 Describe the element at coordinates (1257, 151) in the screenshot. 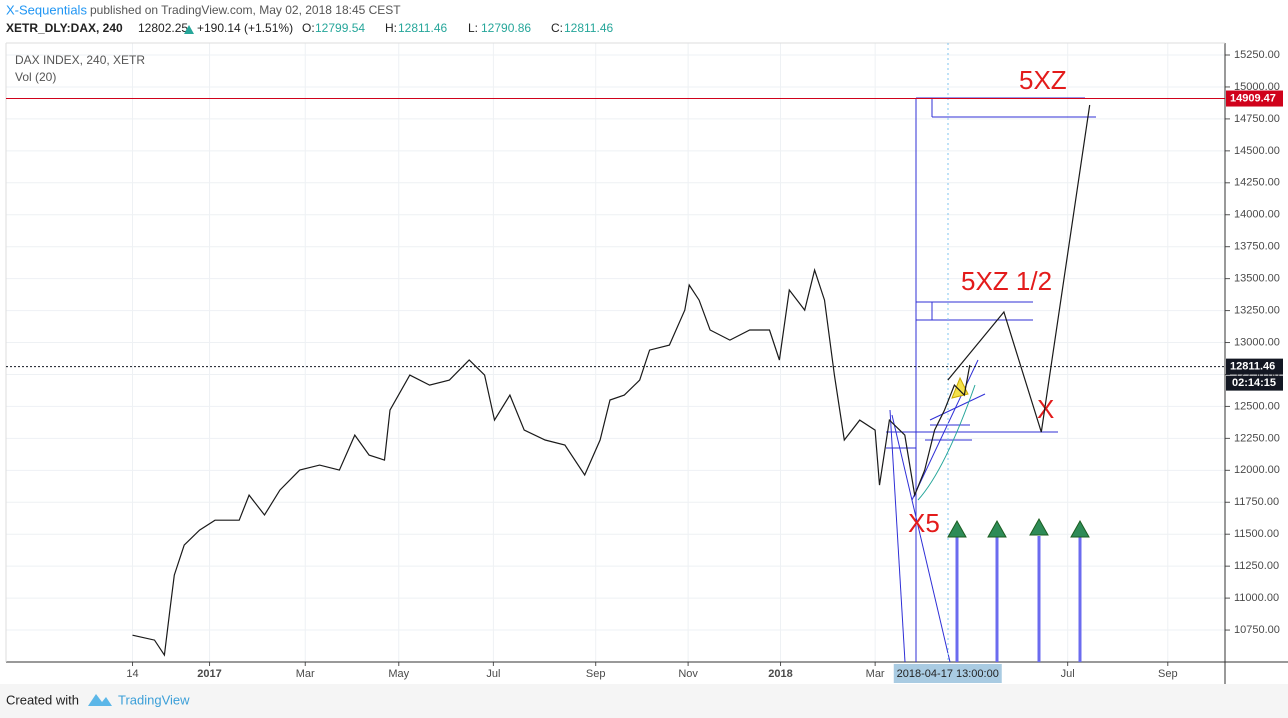

I see `y-tick-label: 14500.00` at that location.